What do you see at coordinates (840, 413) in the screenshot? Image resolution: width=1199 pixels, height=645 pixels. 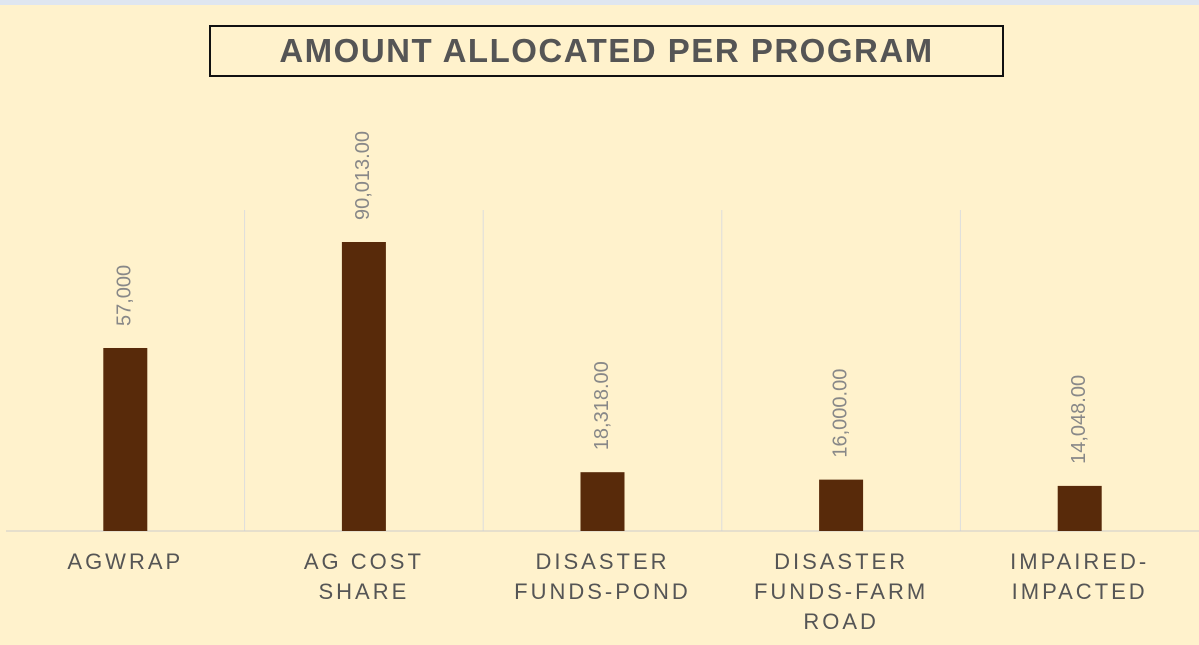 I see `data-label: 16,000.00` at bounding box center [840, 413].